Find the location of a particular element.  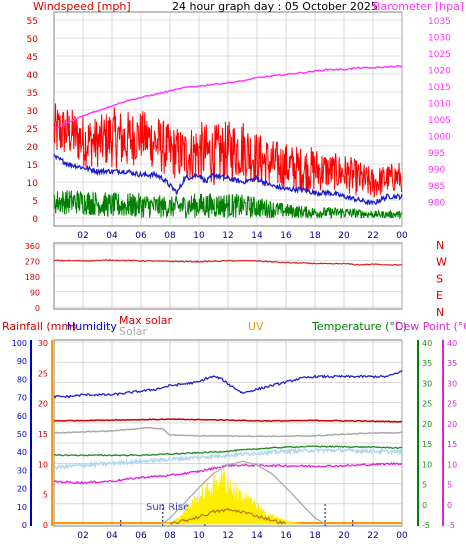

direction-tick-label: 180 is located at coordinates (32, 277).